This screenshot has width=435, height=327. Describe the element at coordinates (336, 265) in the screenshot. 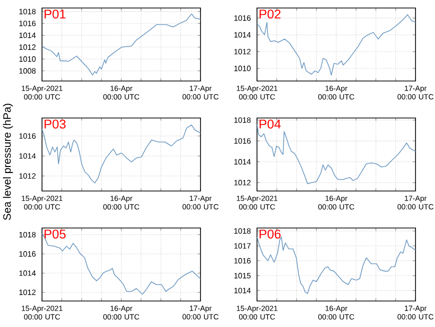

I see `line-series` at that location.